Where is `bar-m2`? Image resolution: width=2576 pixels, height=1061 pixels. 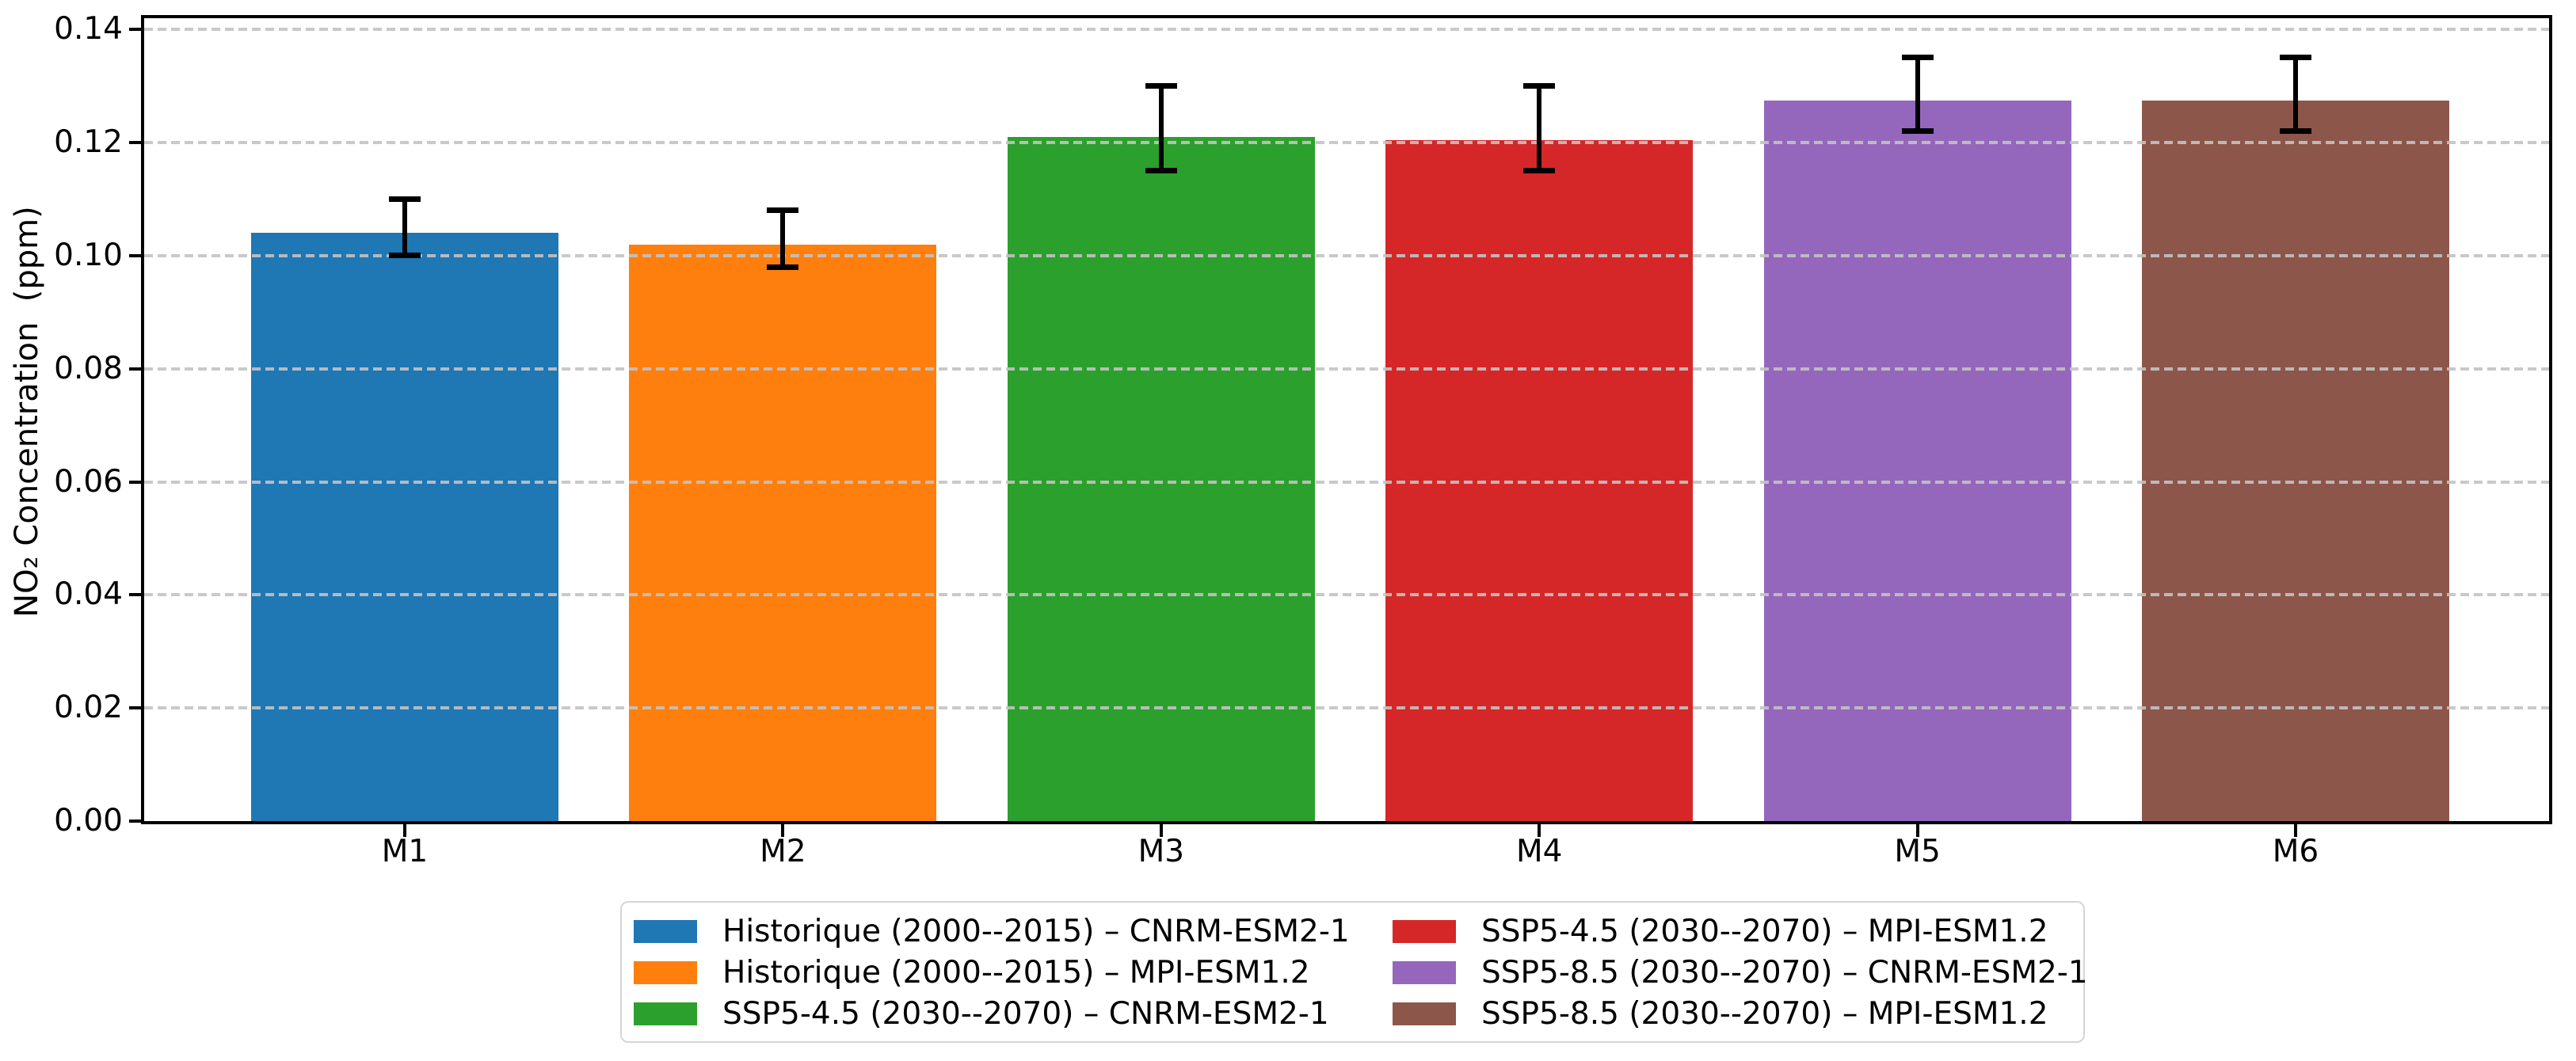
bar-m2 is located at coordinates (783, 533).